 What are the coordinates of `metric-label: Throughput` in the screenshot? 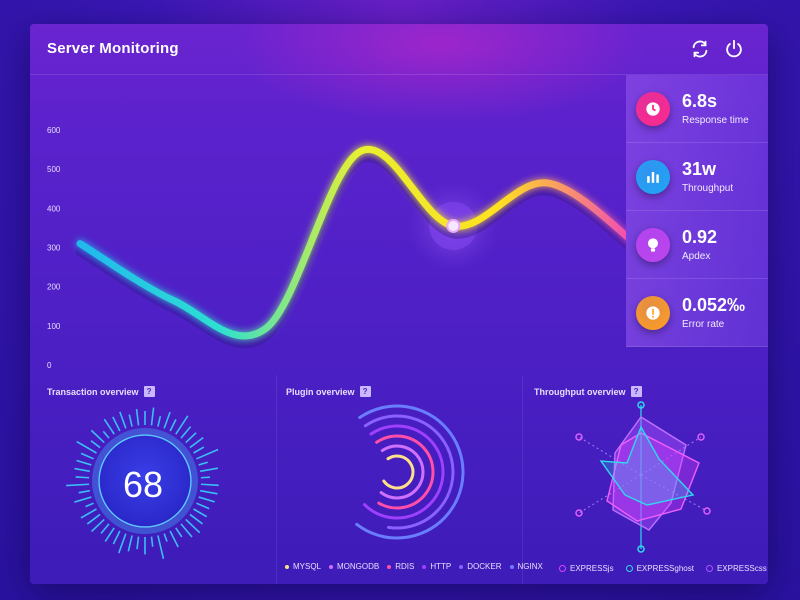 It's located at (708, 188).